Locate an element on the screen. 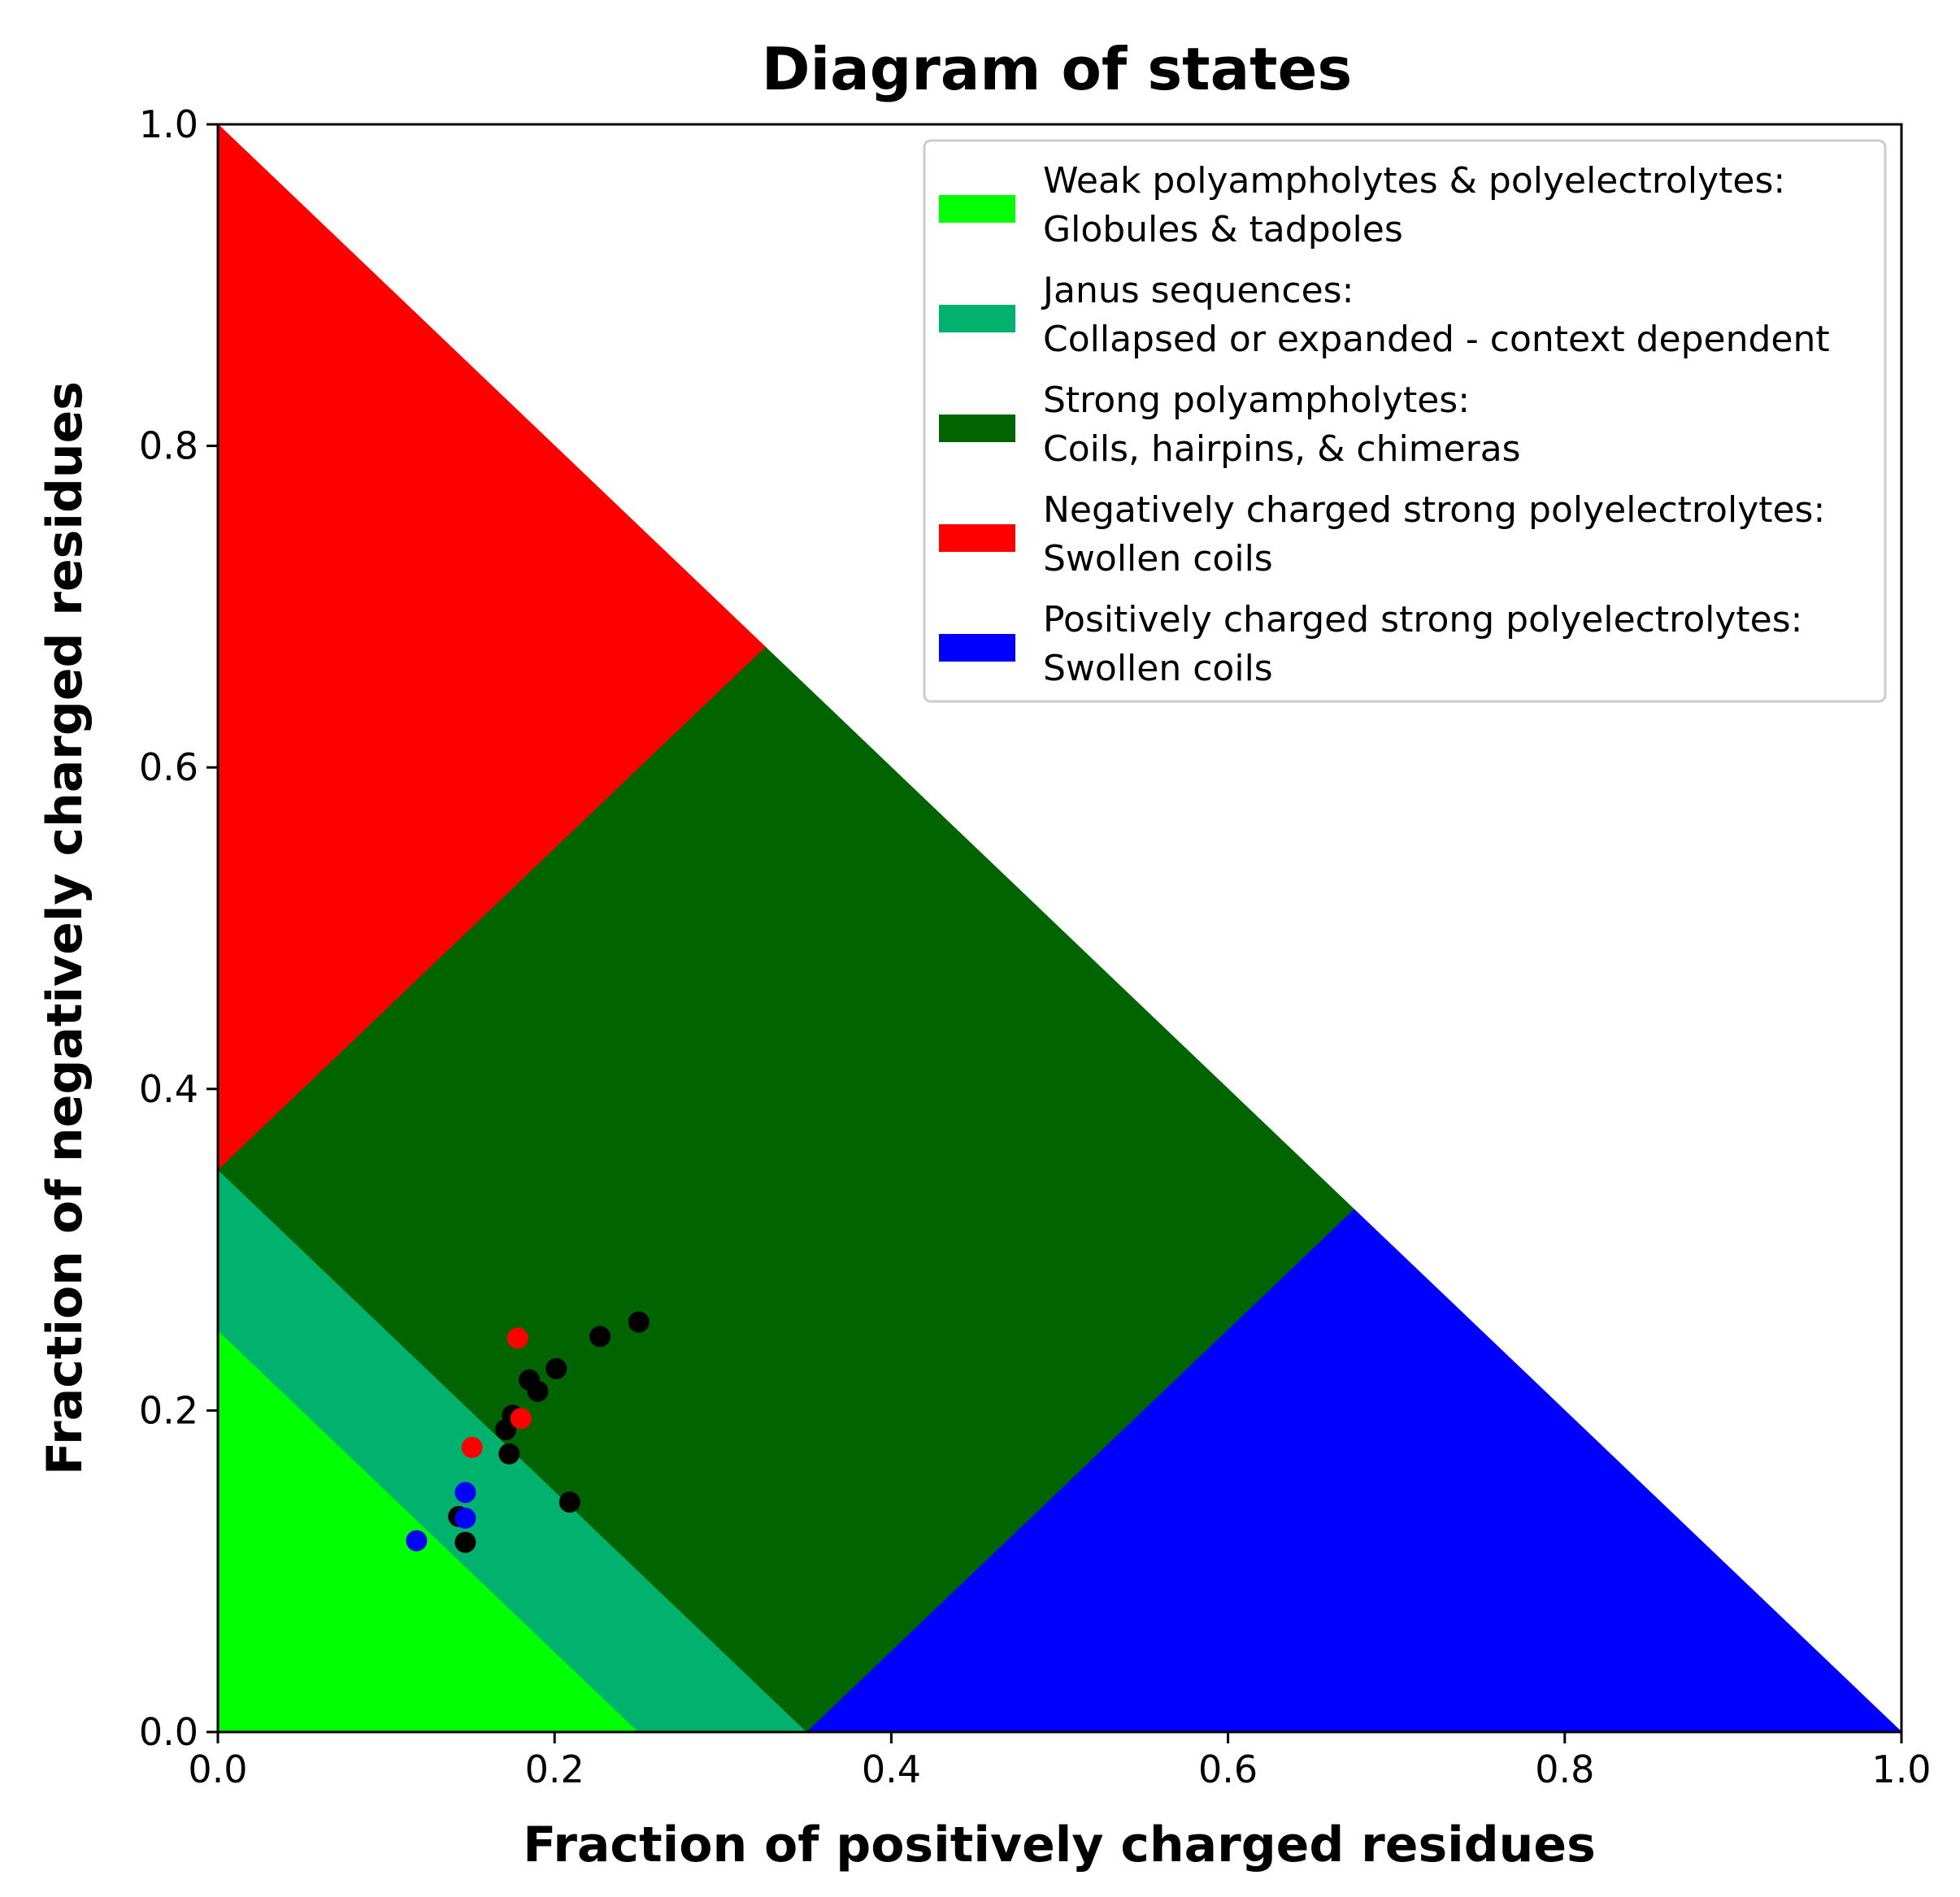 The height and width of the screenshot is (1897, 1960). x-axis-ticks: 0.0 0.2 0.4 0.6 0.8 1.0 is located at coordinates (1060, 1761).